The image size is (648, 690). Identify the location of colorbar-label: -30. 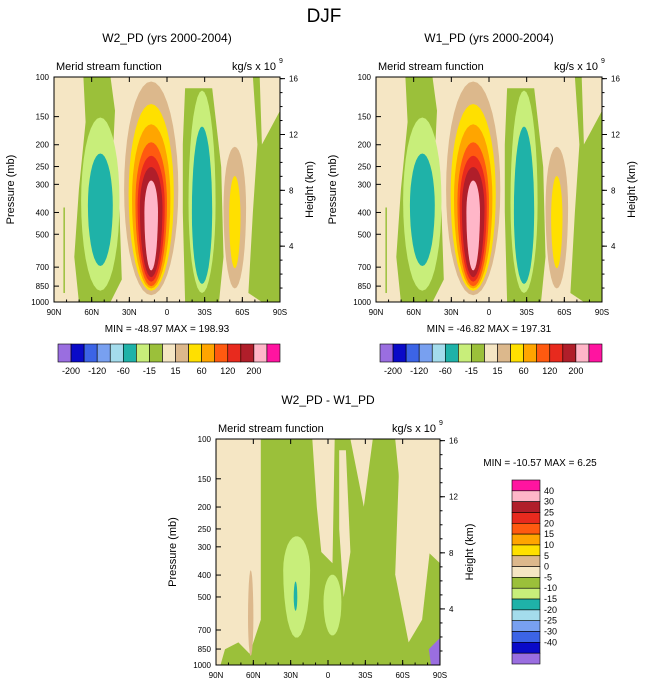
(550, 632).